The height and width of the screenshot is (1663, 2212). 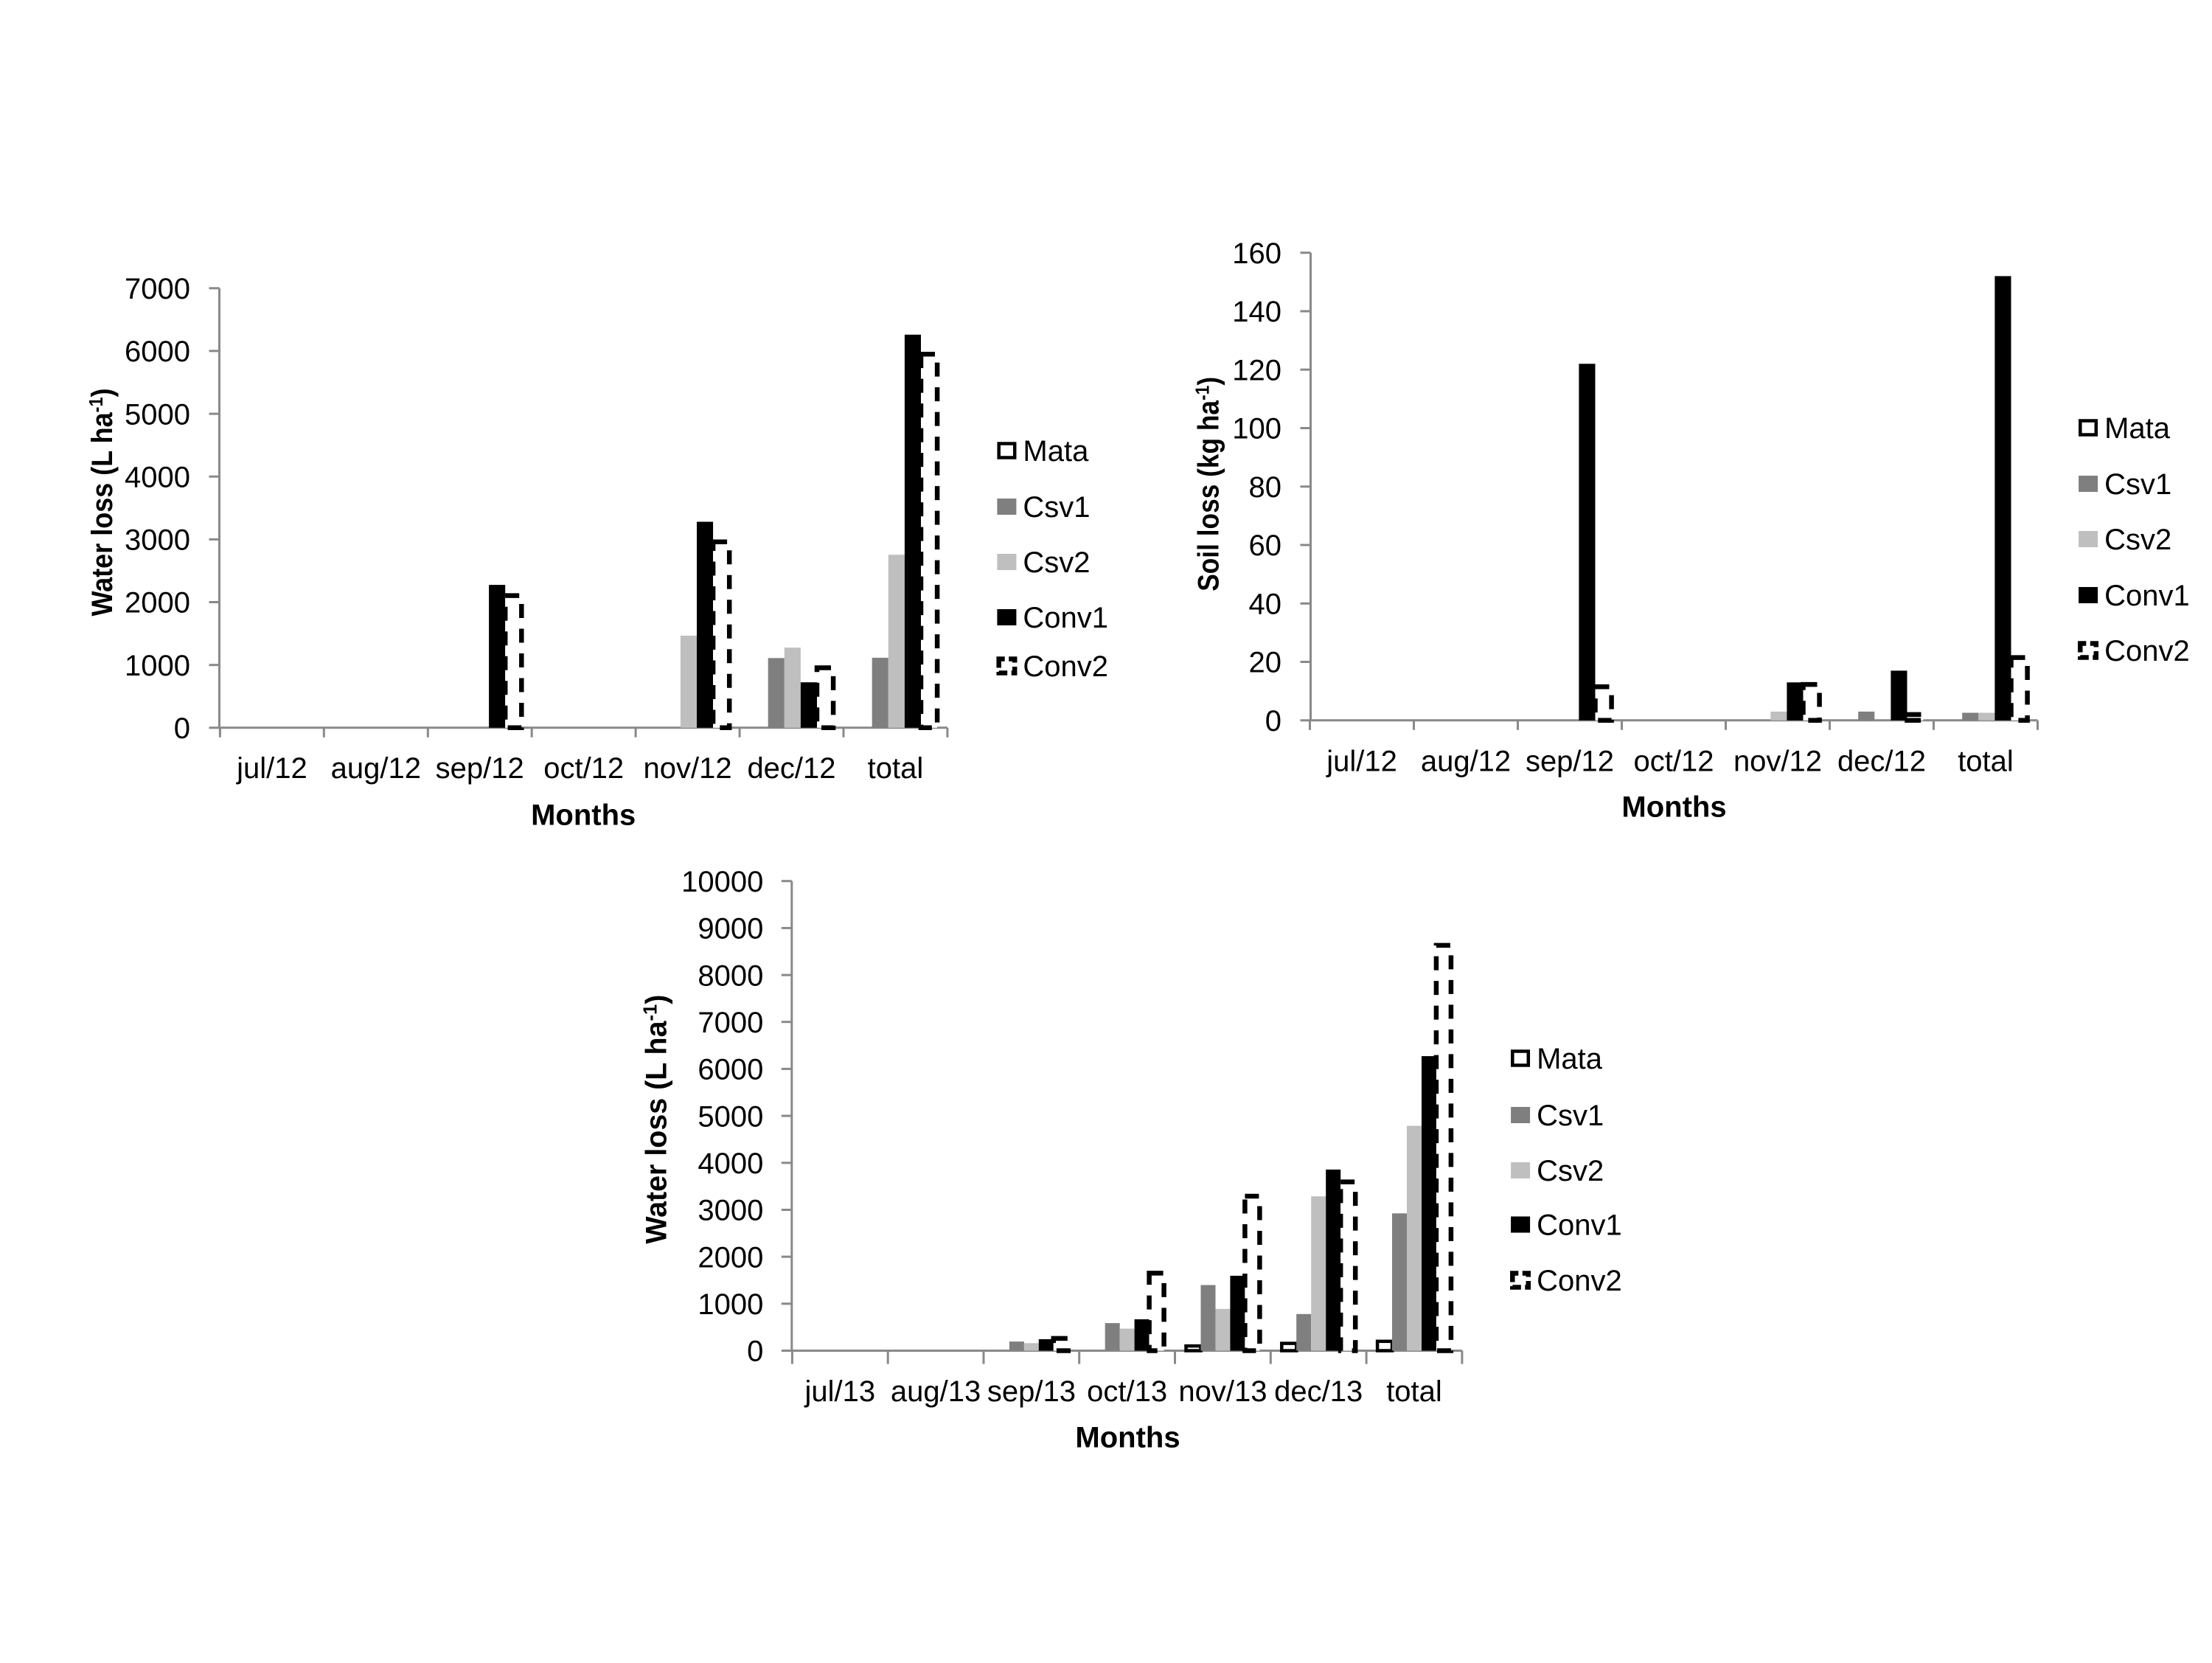 What do you see at coordinates (1265, 663) in the screenshot?
I see `svg-text: 20` at bounding box center [1265, 663].